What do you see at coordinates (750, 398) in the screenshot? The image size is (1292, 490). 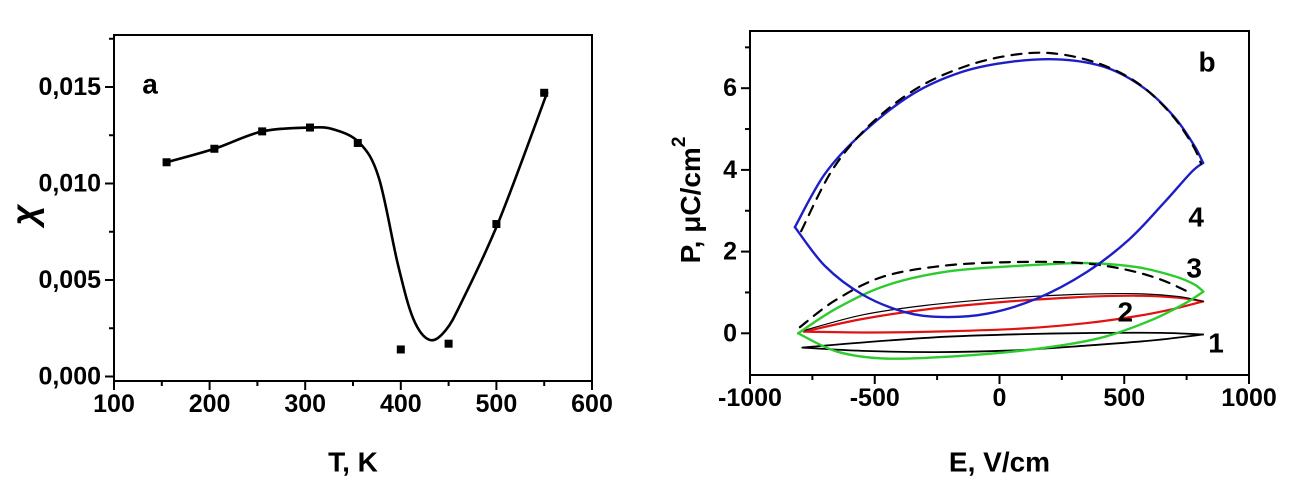 I see `x-tick-label: -1000` at bounding box center [750, 398].